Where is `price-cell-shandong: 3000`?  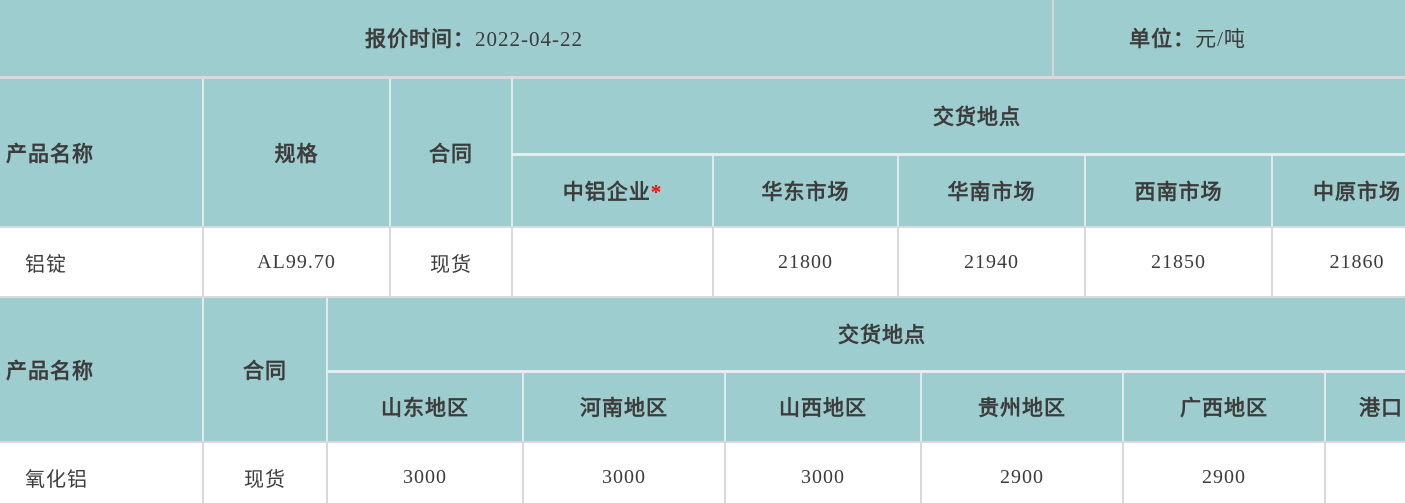 price-cell-shandong: 3000 is located at coordinates (425, 472).